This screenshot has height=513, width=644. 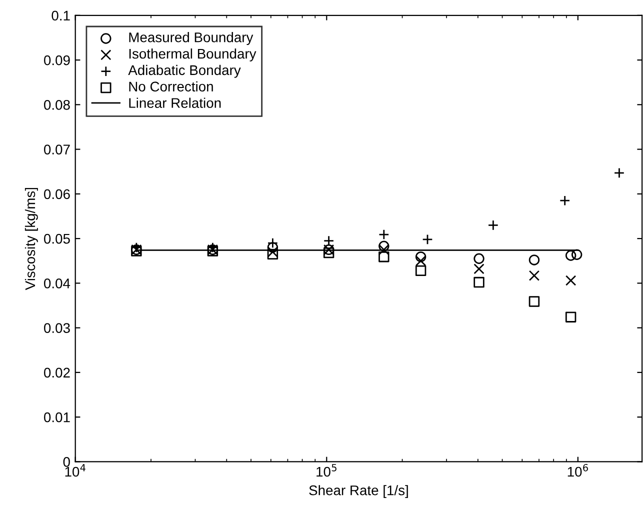 I want to click on x-axis-title: Shear Rate [1/s], so click(x=358, y=491).